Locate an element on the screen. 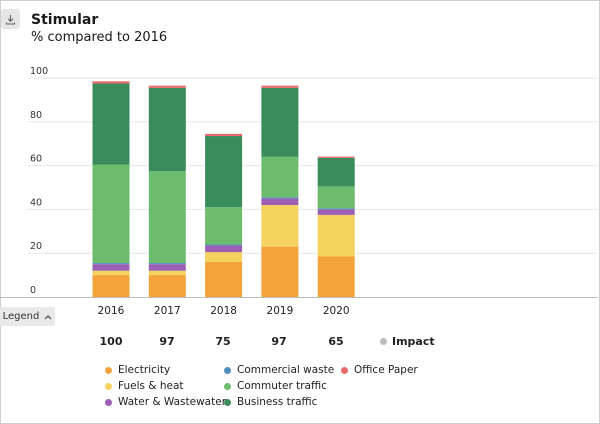 This screenshot has height=424, width=600. legend-item-commercial-waste: Commercial waste is located at coordinates (279, 370).